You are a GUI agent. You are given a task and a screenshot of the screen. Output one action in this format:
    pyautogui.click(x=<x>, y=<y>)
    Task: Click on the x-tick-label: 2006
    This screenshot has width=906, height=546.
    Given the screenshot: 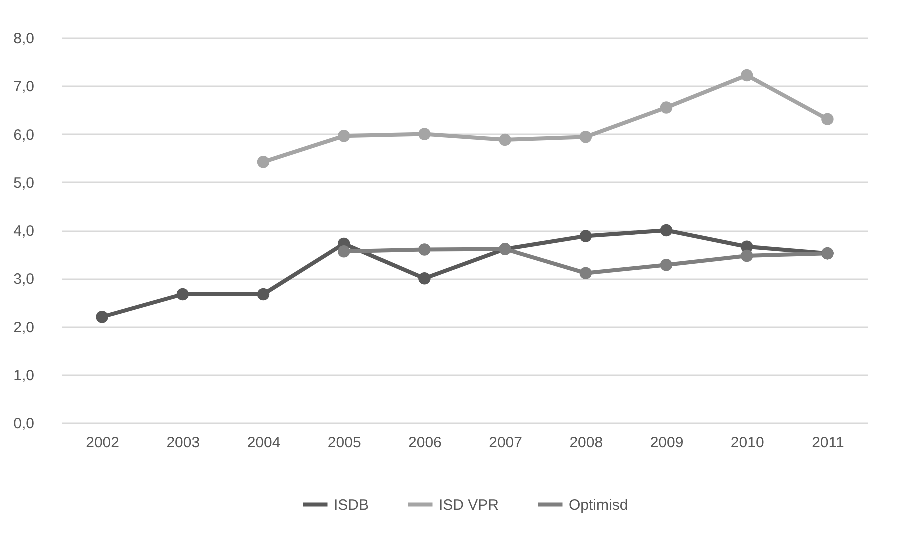 What is the action you would take?
    pyautogui.click(x=425, y=443)
    